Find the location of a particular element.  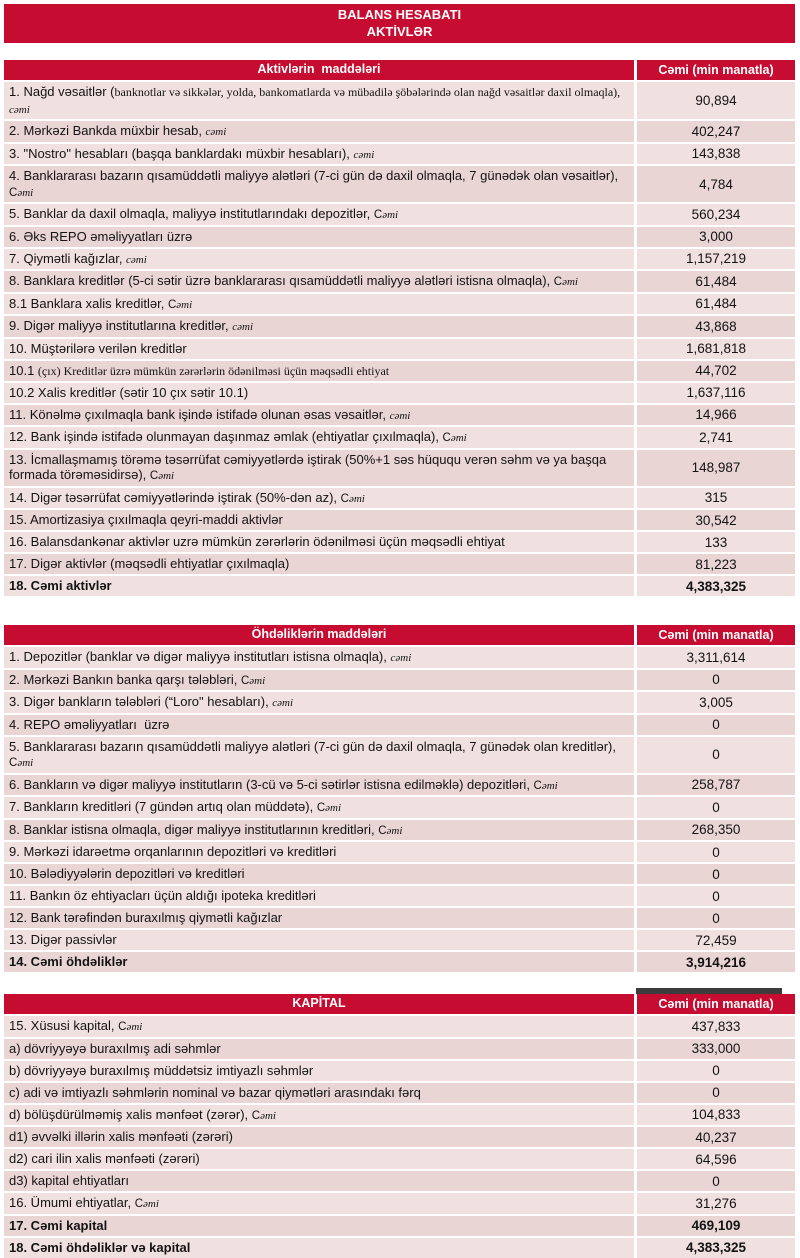

row-label: 6. Əks REPO əməliyyatları üzrə is located at coordinates (319, 236).